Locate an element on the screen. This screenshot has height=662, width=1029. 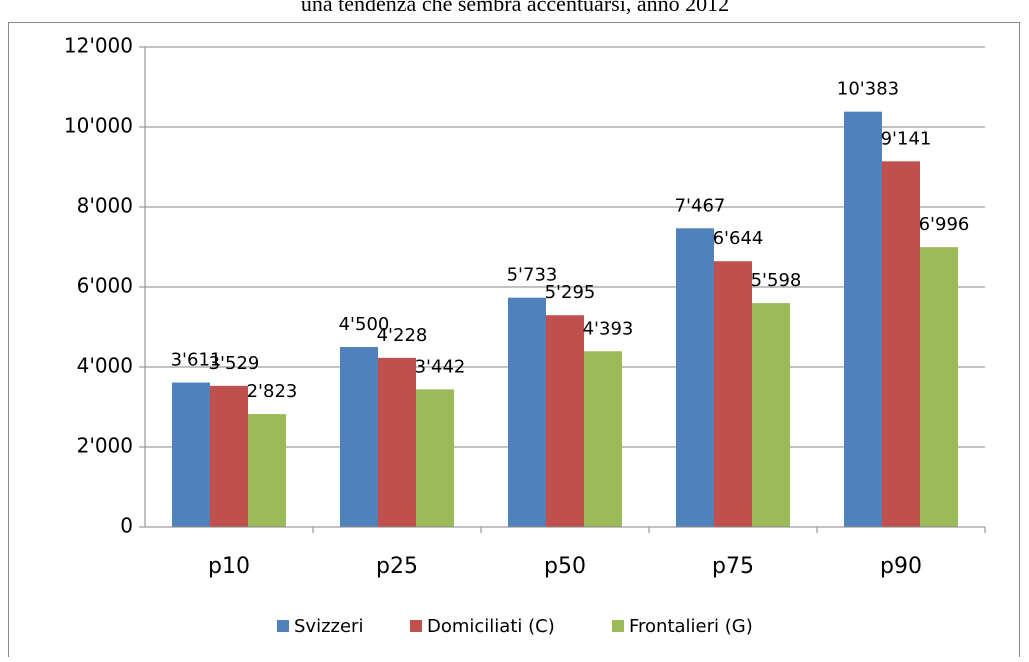
data-label: 5'733 is located at coordinates (532, 275).